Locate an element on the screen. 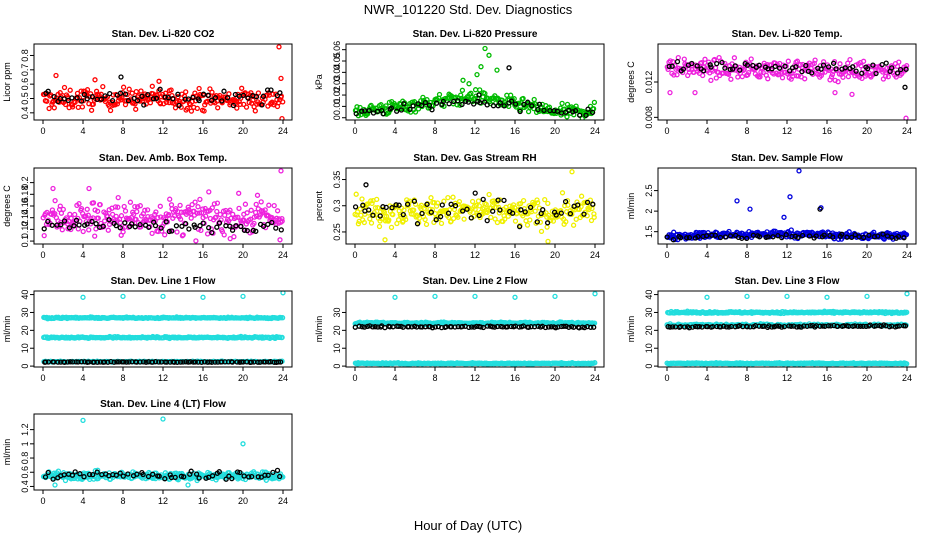 This screenshot has height=540, width=936. x-tick-label: 12 is located at coordinates (787, 378).